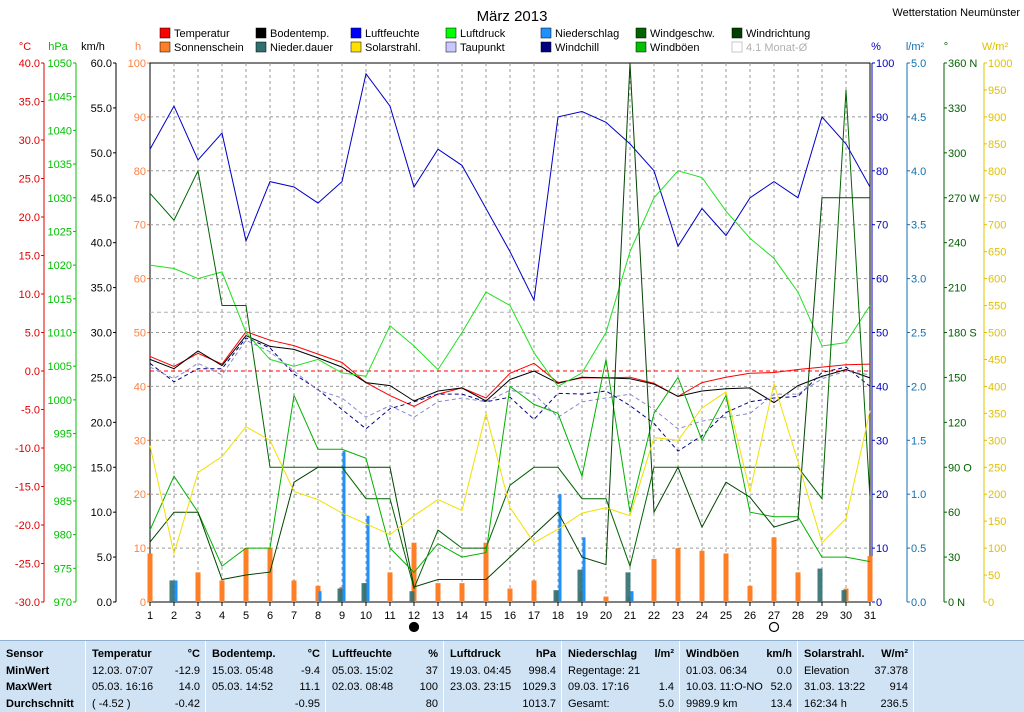  I want to click on x-tick-label: 20, so click(606, 616).